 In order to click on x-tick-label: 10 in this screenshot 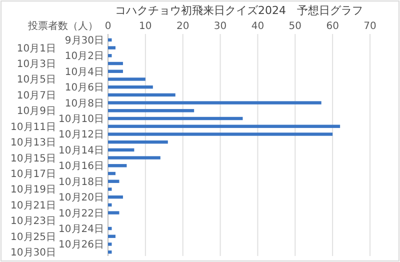, I will do `click(145, 26)`.